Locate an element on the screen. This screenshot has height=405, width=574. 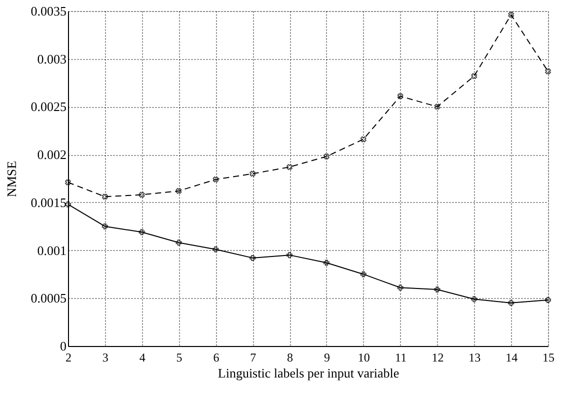
x-tick-label: 8 is located at coordinates (290, 357).